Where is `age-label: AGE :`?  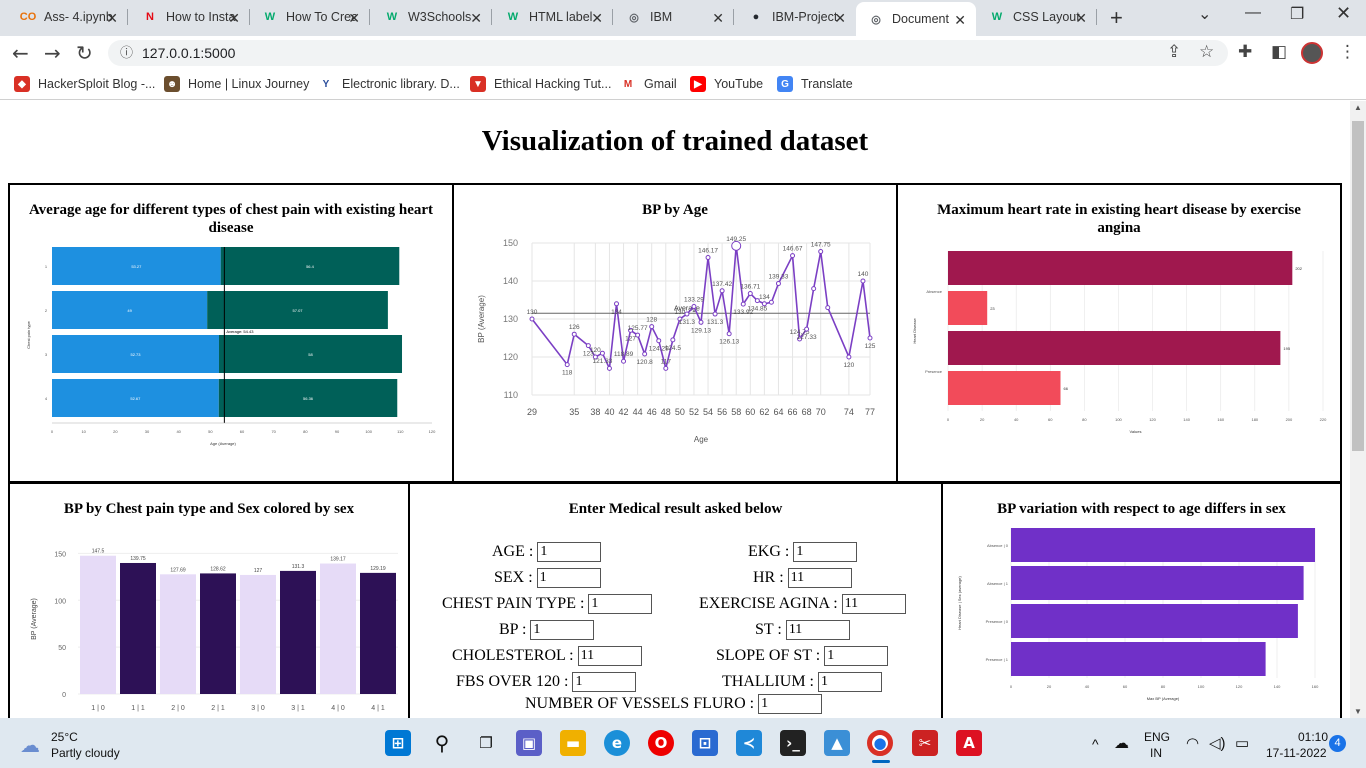
age-label: AGE : is located at coordinates (513, 551).